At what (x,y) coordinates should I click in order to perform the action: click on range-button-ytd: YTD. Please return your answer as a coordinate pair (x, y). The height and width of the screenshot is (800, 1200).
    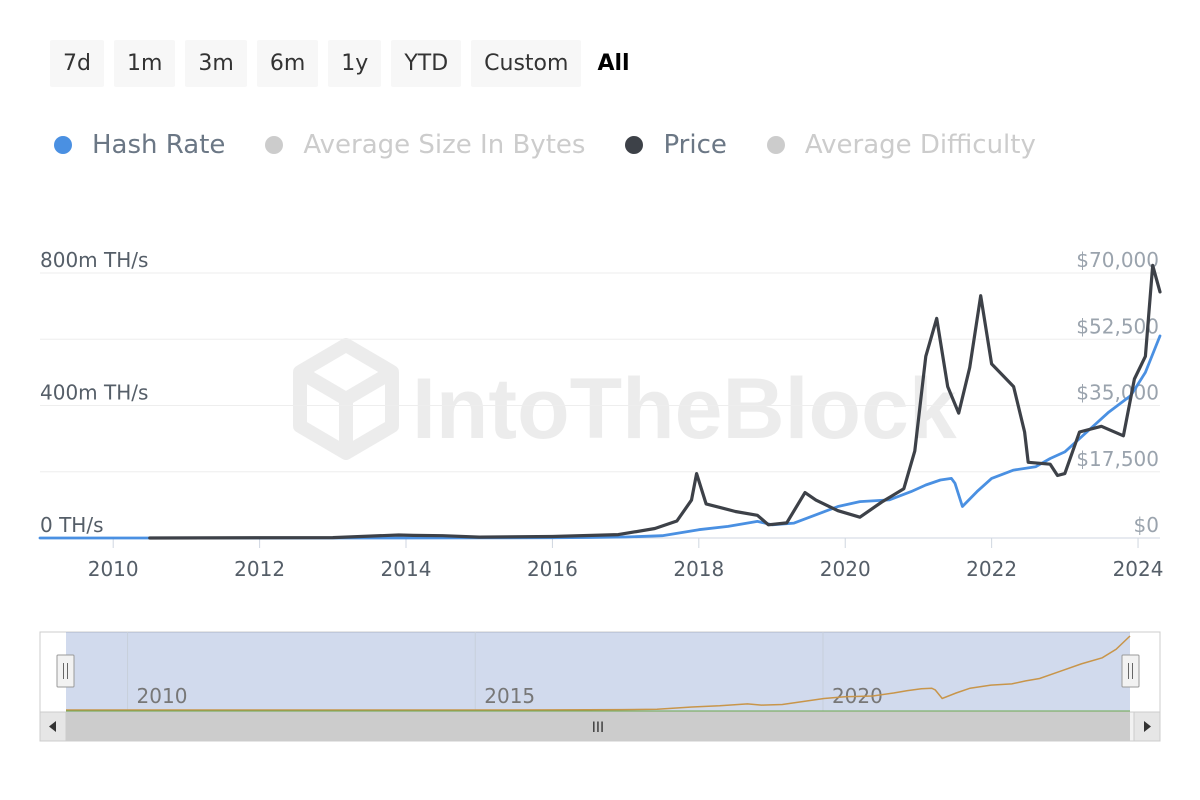
    Looking at the image, I should click on (426, 63).